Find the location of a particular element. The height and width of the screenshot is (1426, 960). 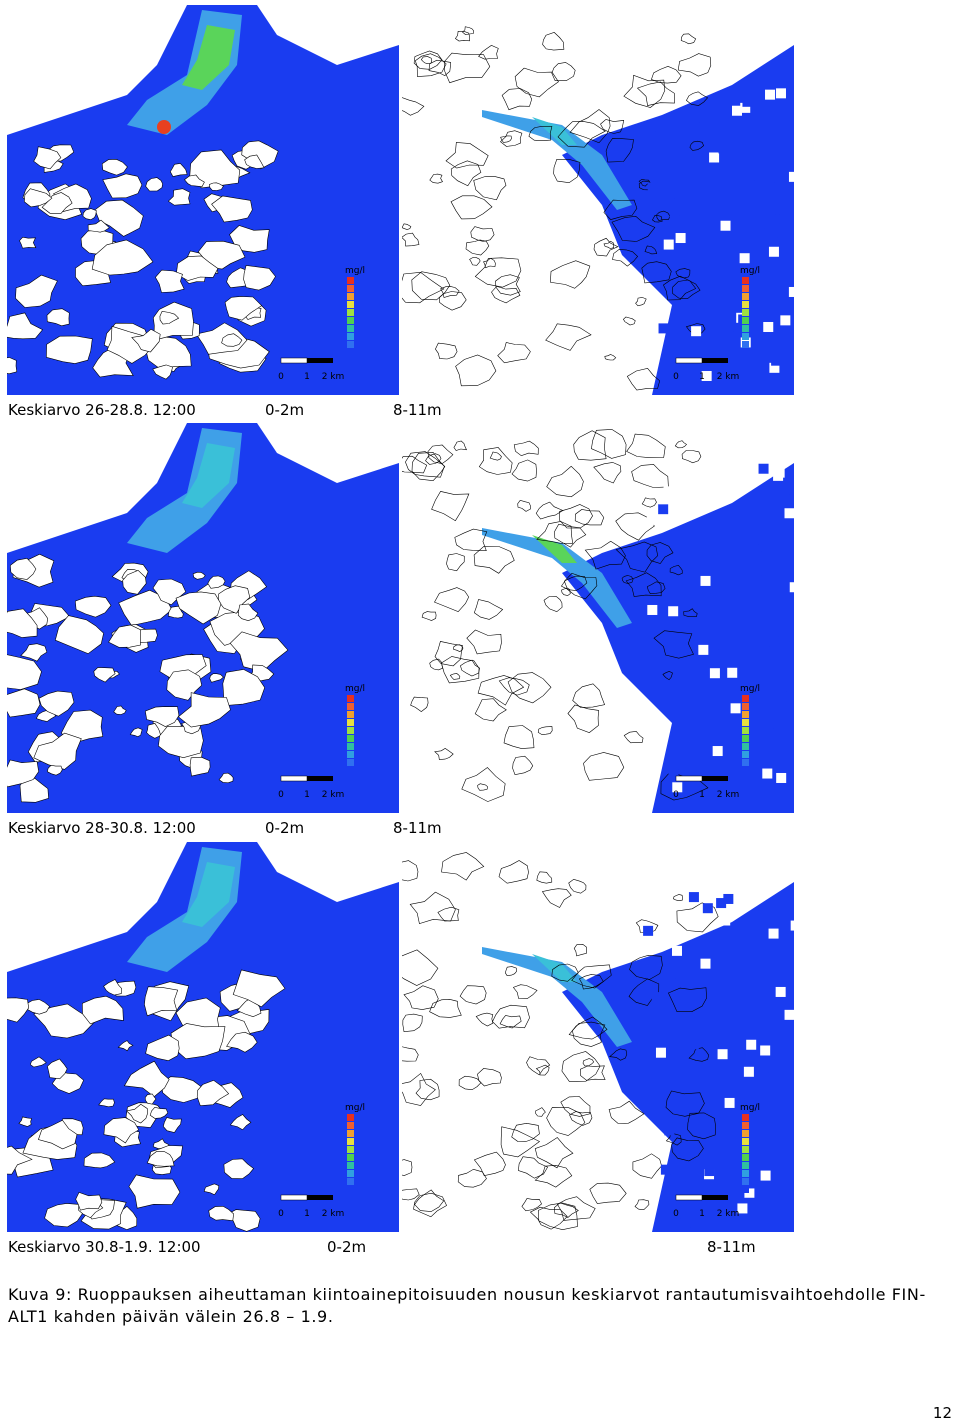

map-panel: mg/l 0 1 2 km is located at coordinates (598, 200).